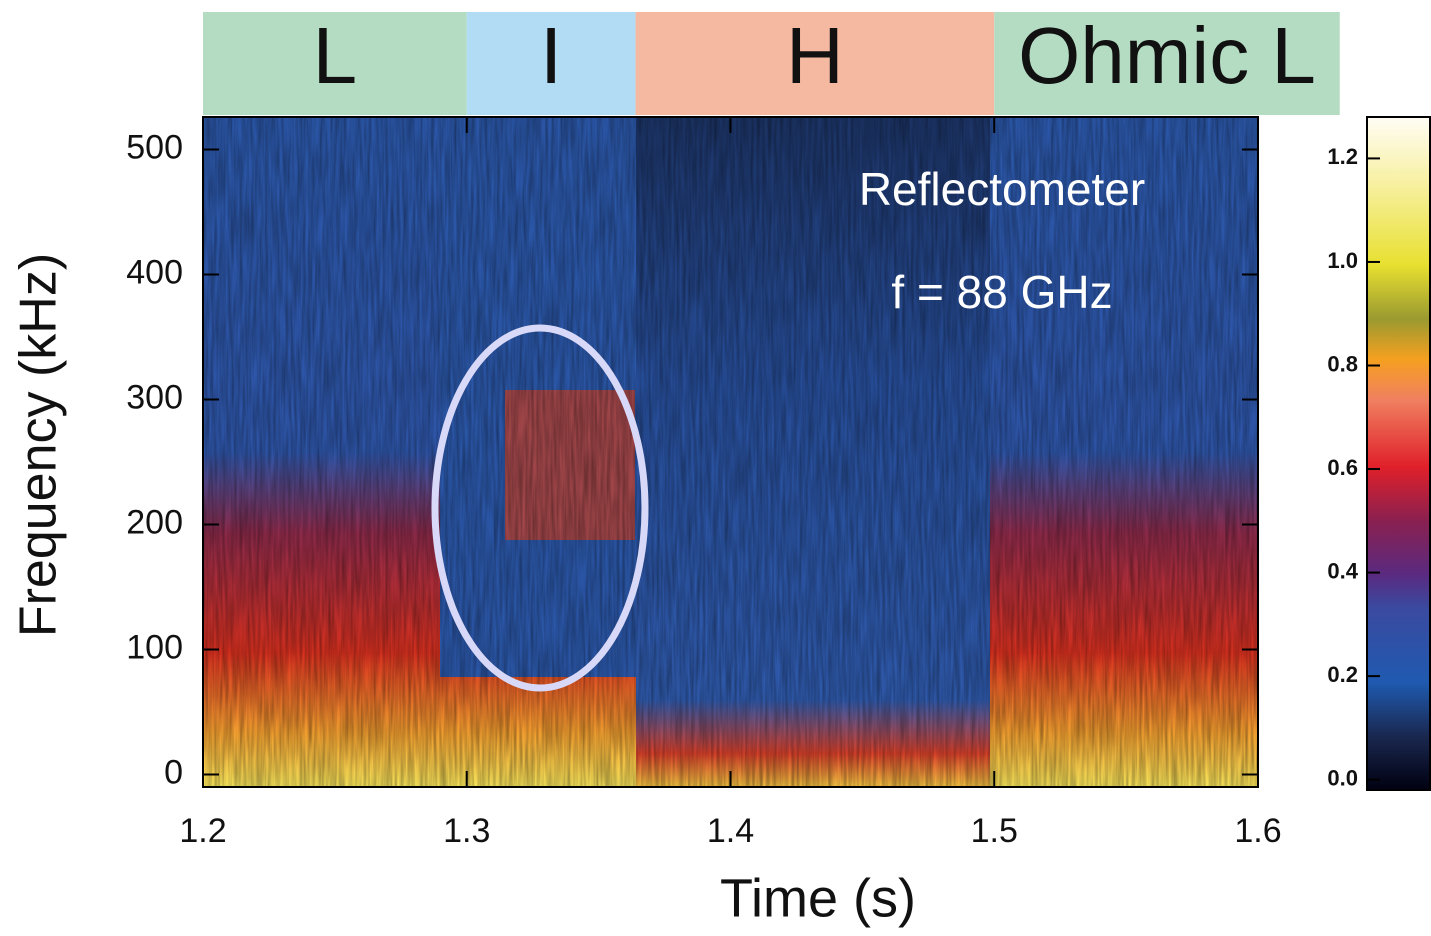  Describe the element at coordinates (1001, 292) in the screenshot. I see `annotation: f = 88 GHz` at that location.